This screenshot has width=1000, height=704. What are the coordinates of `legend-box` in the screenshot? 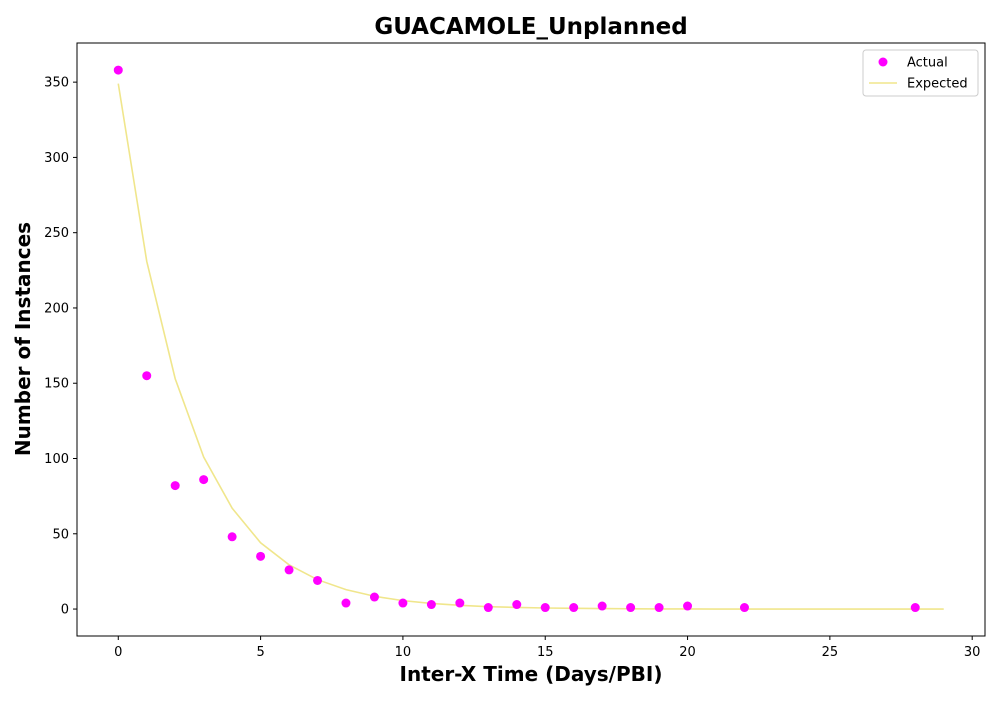 It's located at (920, 73).